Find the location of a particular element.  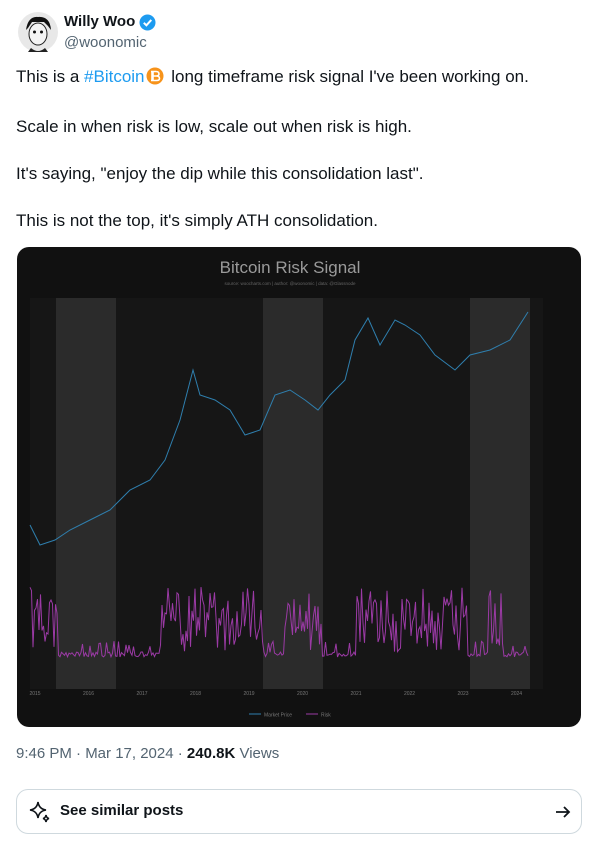

year-label: 2022 is located at coordinates (409, 694).